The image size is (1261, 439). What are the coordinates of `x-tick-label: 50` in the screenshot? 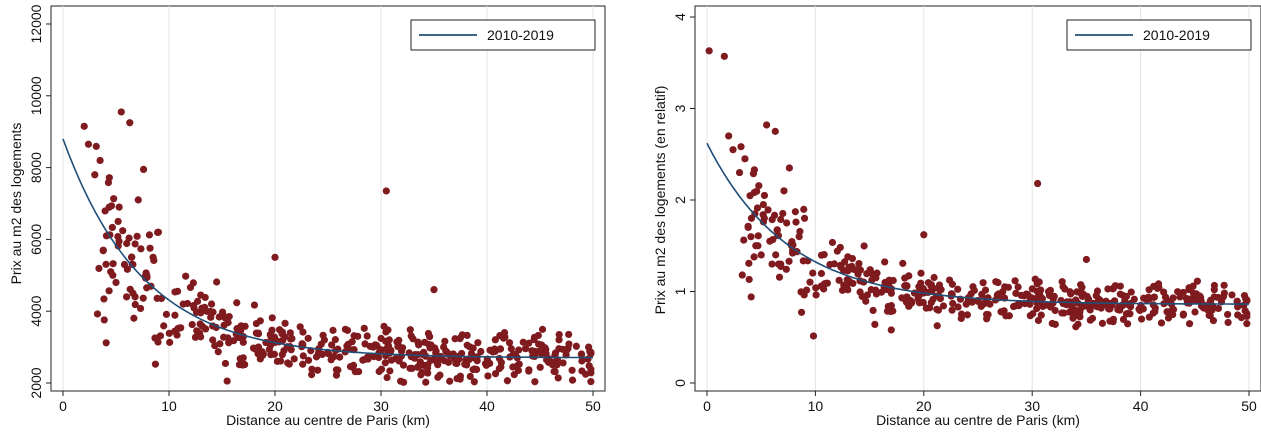 It's located at (1249, 406).